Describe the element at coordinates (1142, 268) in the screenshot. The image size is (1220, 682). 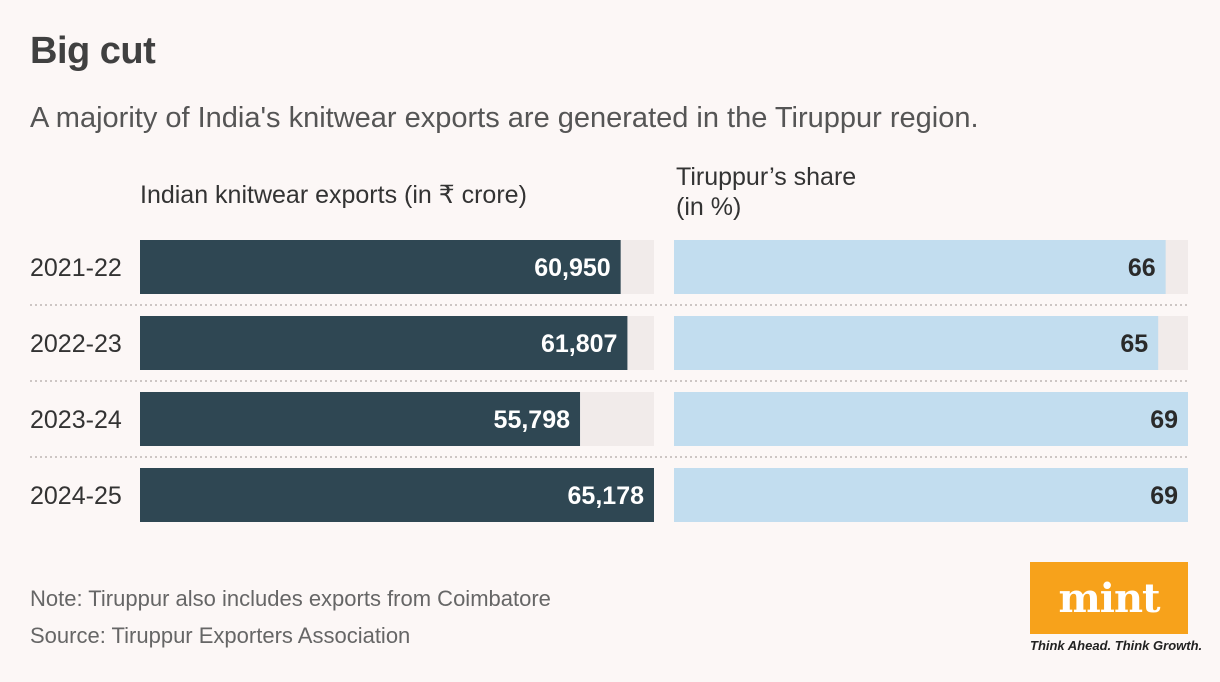
I see `share-value-label: 66` at that location.